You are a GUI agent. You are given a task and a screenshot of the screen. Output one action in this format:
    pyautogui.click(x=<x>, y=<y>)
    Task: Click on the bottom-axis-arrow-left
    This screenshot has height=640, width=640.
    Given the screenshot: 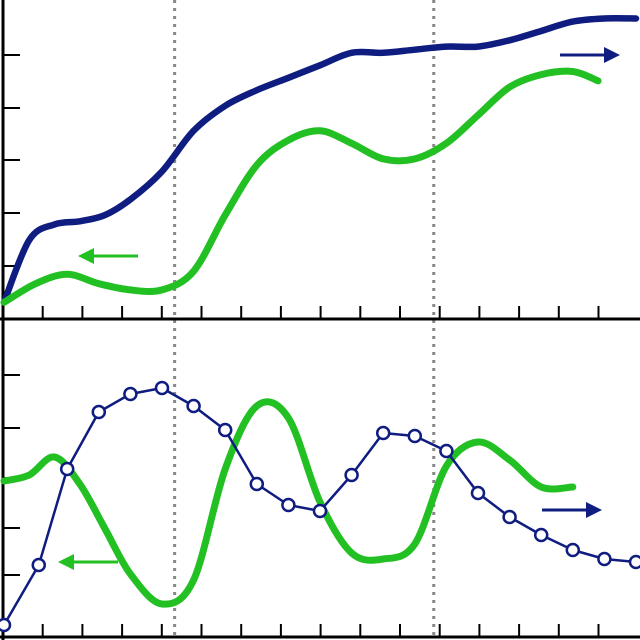 What is the action you would take?
    pyautogui.click(x=88, y=562)
    